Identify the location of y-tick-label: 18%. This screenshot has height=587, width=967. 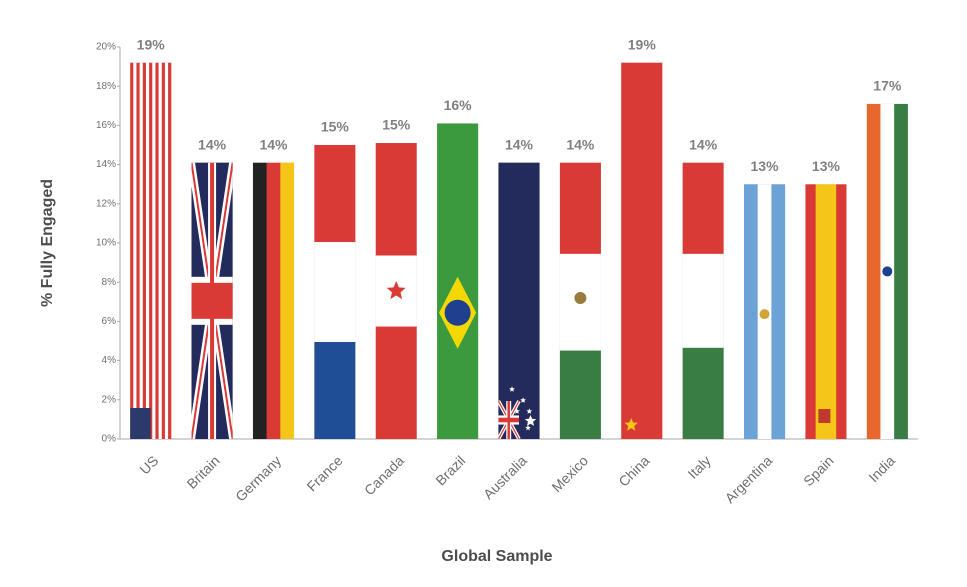
(106, 86).